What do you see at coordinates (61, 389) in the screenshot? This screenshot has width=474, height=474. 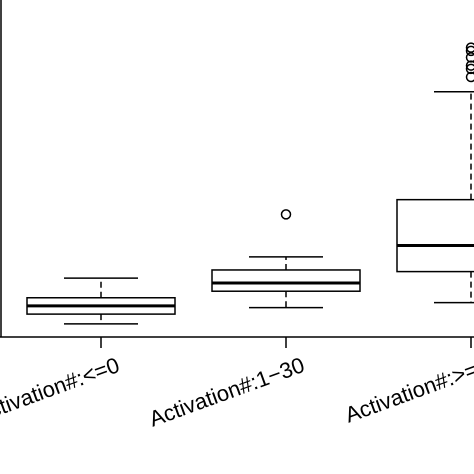 I see `x-tick-label: Activation#:<=0` at bounding box center [61, 389].